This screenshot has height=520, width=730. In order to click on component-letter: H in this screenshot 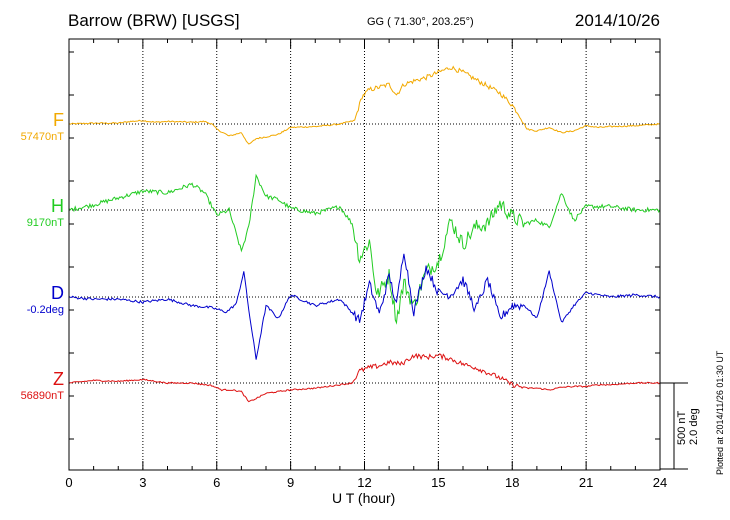, I will do `click(57, 206)`.